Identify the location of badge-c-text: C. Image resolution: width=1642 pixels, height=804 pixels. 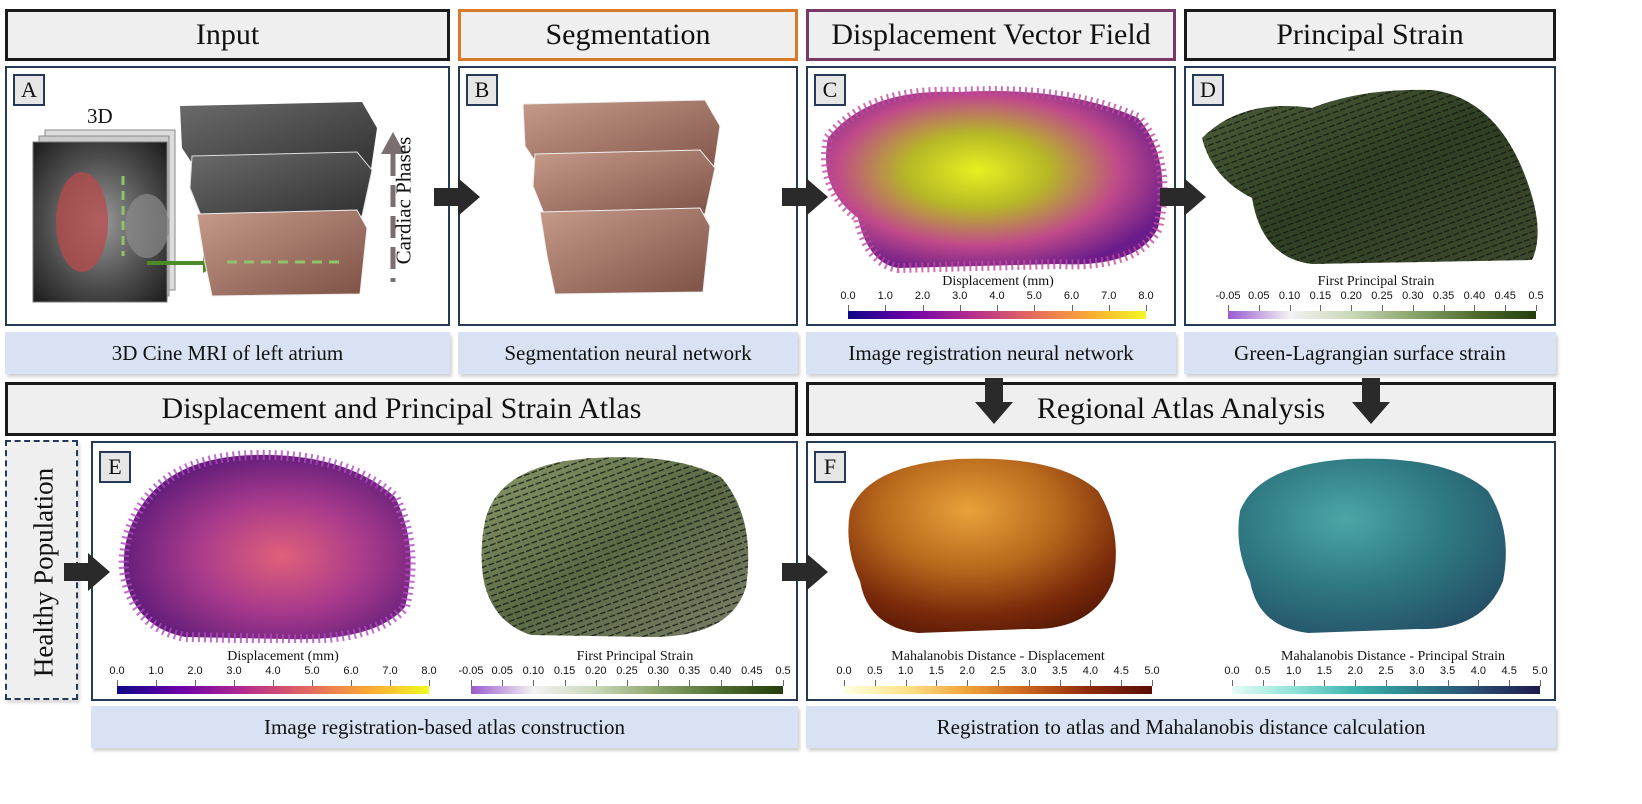
(830, 89).